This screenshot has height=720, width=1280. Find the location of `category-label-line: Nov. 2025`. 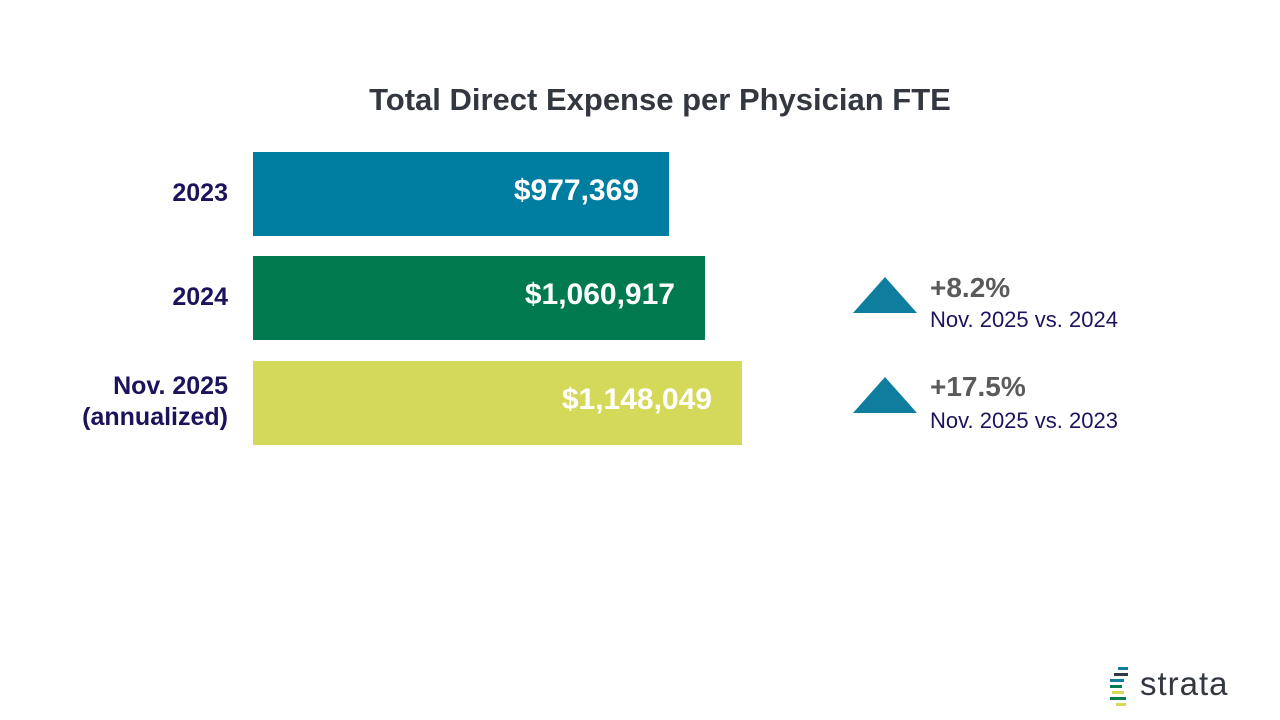

category-label-line: Nov. 2025 is located at coordinates (170, 386).